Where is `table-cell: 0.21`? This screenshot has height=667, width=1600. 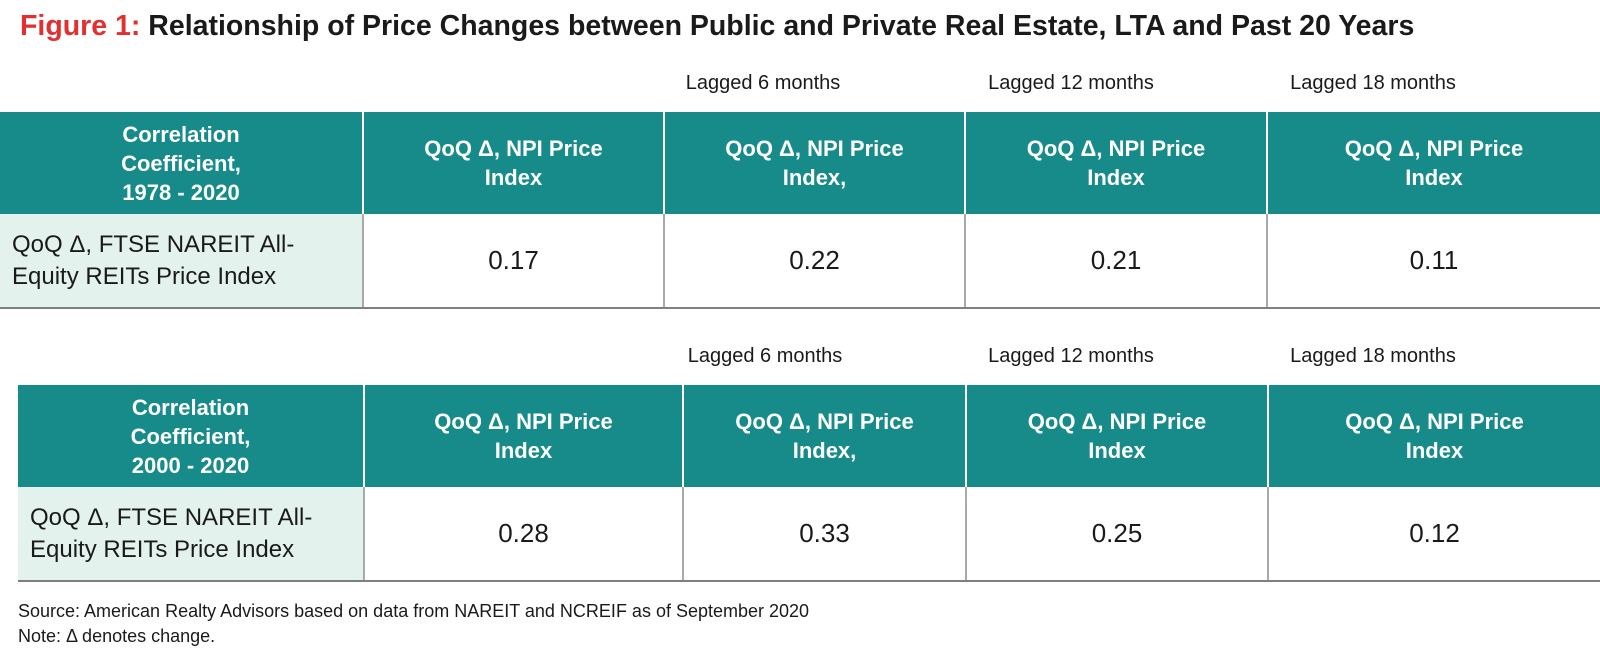
table-cell: 0.21 is located at coordinates (1115, 260).